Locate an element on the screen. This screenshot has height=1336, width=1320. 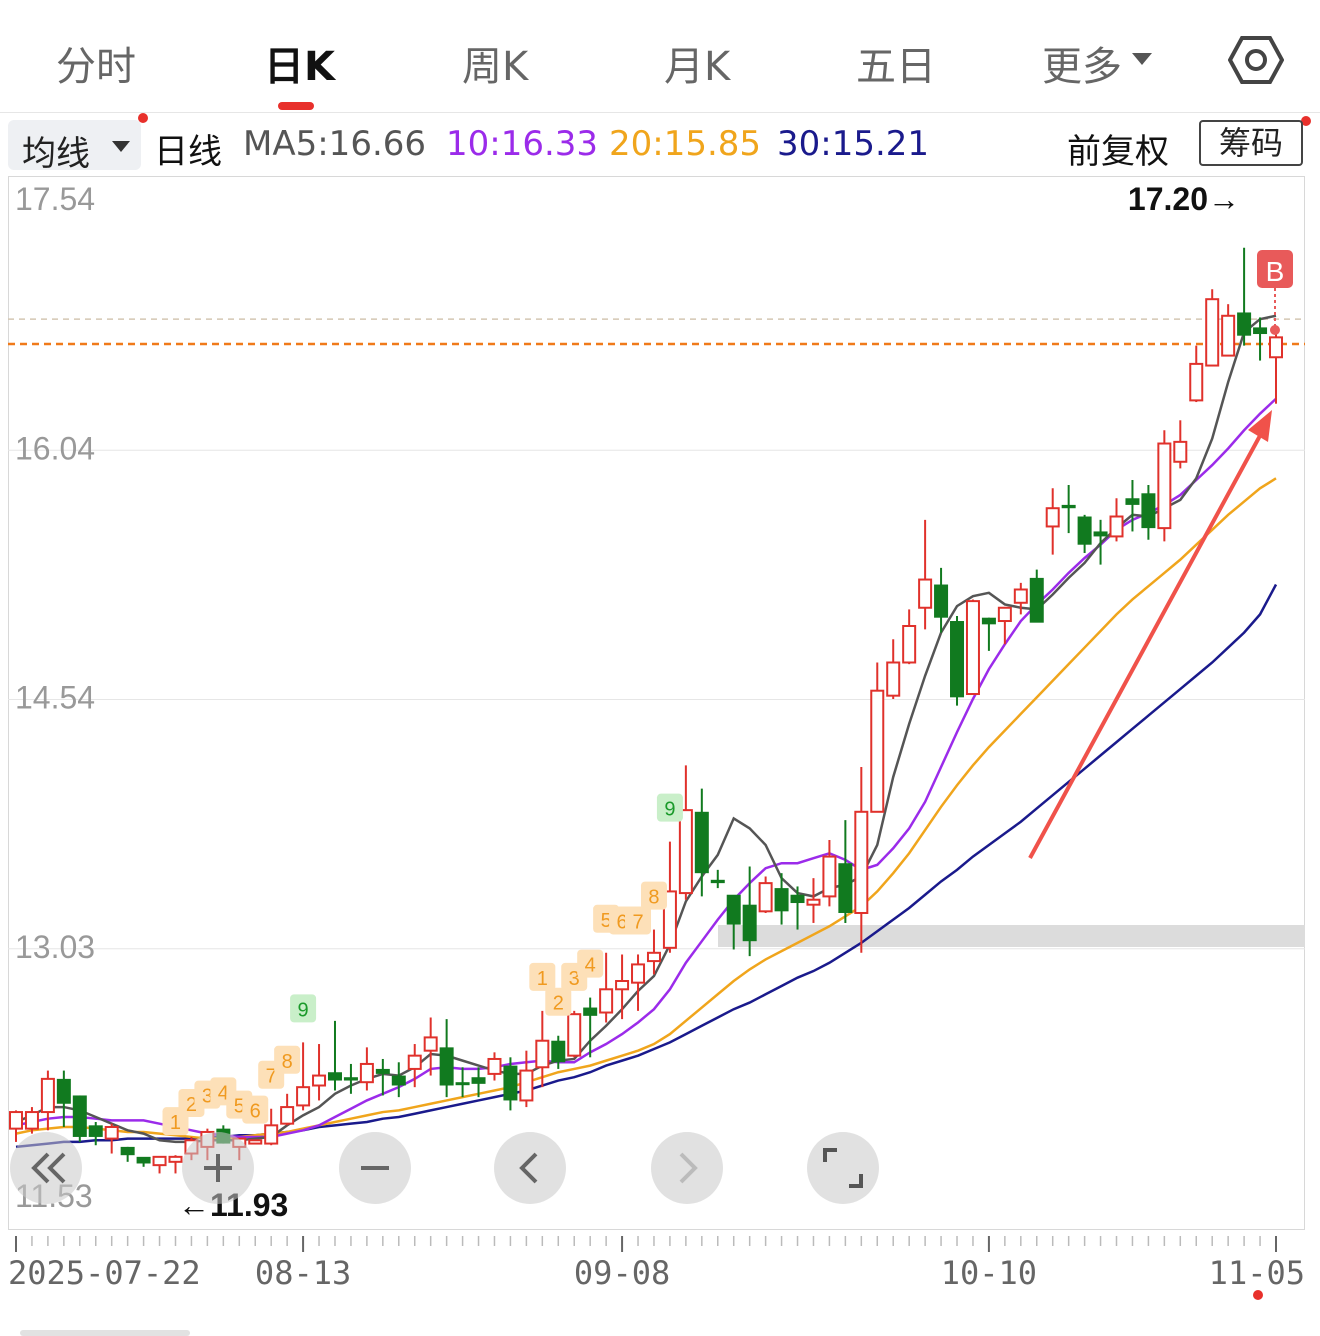
nine-turn-marker: 2 is located at coordinates (558, 1001).